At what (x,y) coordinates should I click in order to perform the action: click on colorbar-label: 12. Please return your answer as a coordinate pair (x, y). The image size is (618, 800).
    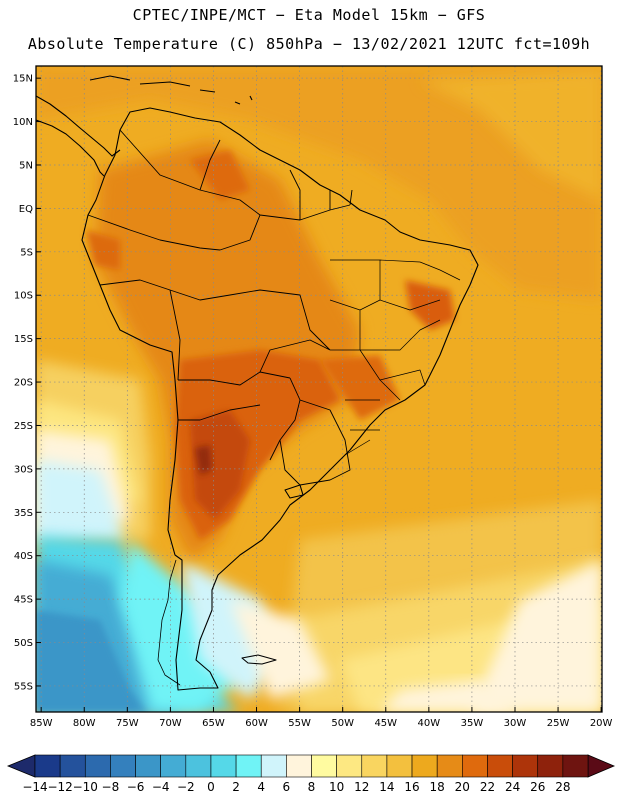
    Looking at the image, I should click on (361, 787).